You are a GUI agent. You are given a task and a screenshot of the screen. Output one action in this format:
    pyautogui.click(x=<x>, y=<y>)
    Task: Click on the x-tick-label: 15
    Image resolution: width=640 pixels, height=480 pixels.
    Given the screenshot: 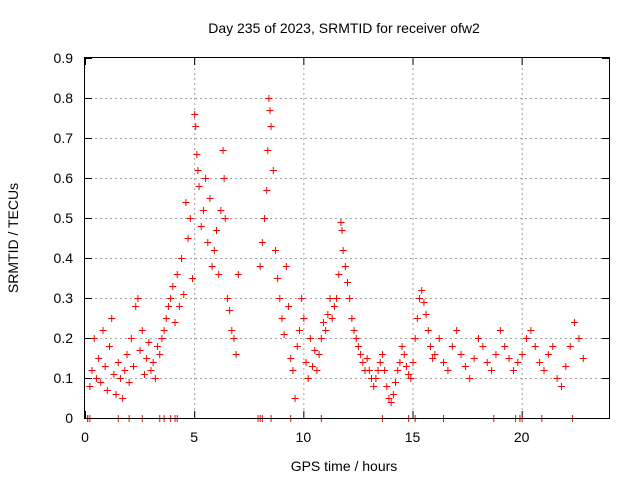 What is the action you would take?
    pyautogui.click(x=413, y=437)
    